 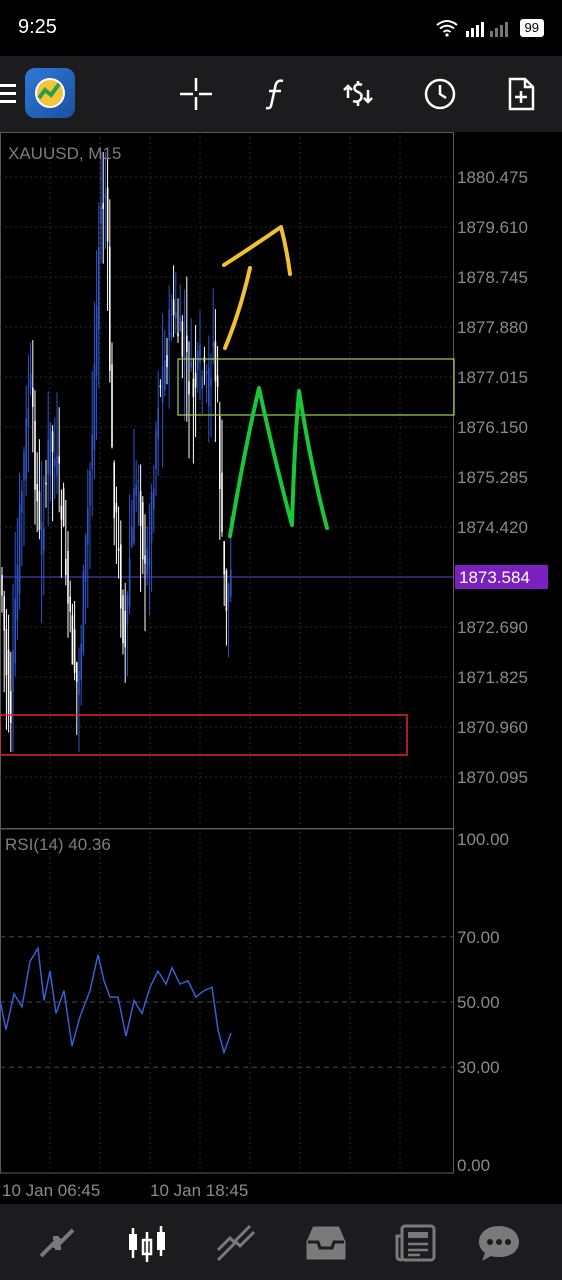 What do you see at coordinates (492, 227) in the screenshot?
I see `price-tick-label: 1879.610` at bounding box center [492, 227].